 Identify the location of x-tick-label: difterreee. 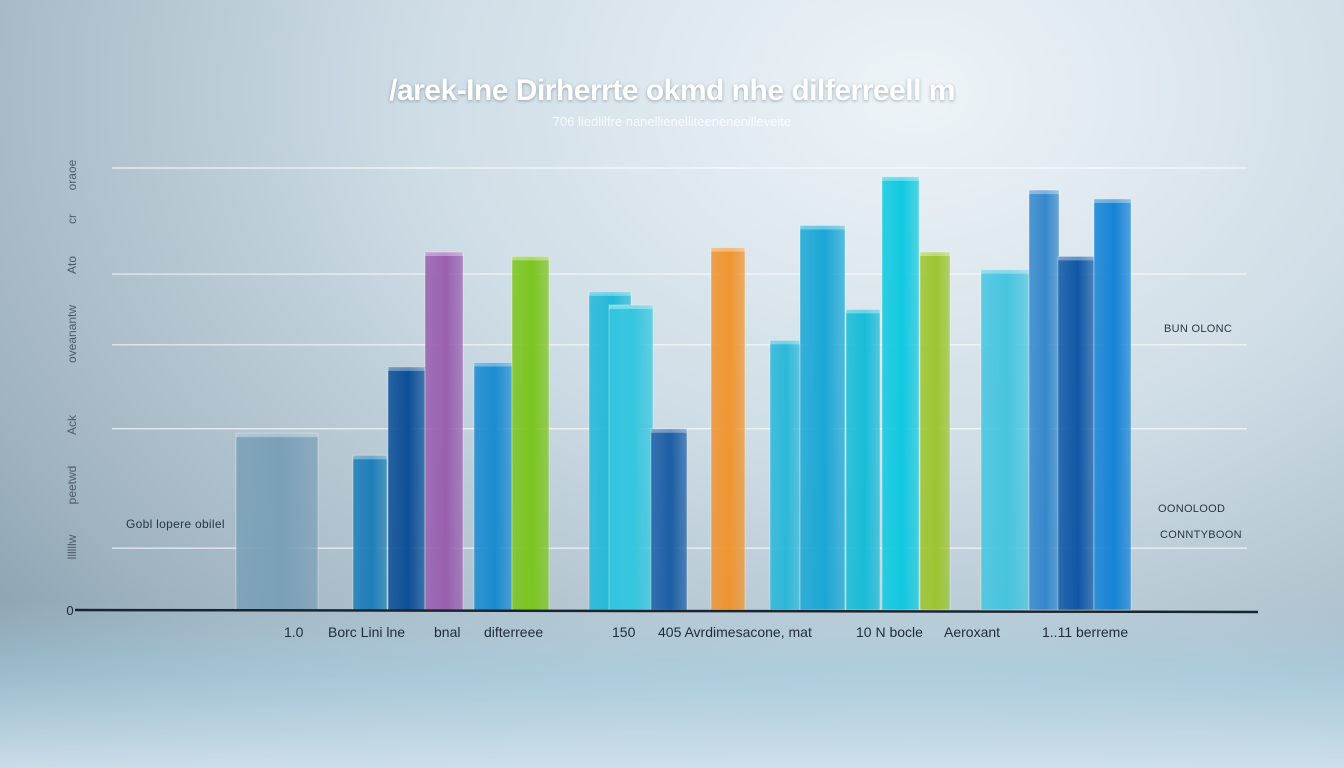
(514, 632).